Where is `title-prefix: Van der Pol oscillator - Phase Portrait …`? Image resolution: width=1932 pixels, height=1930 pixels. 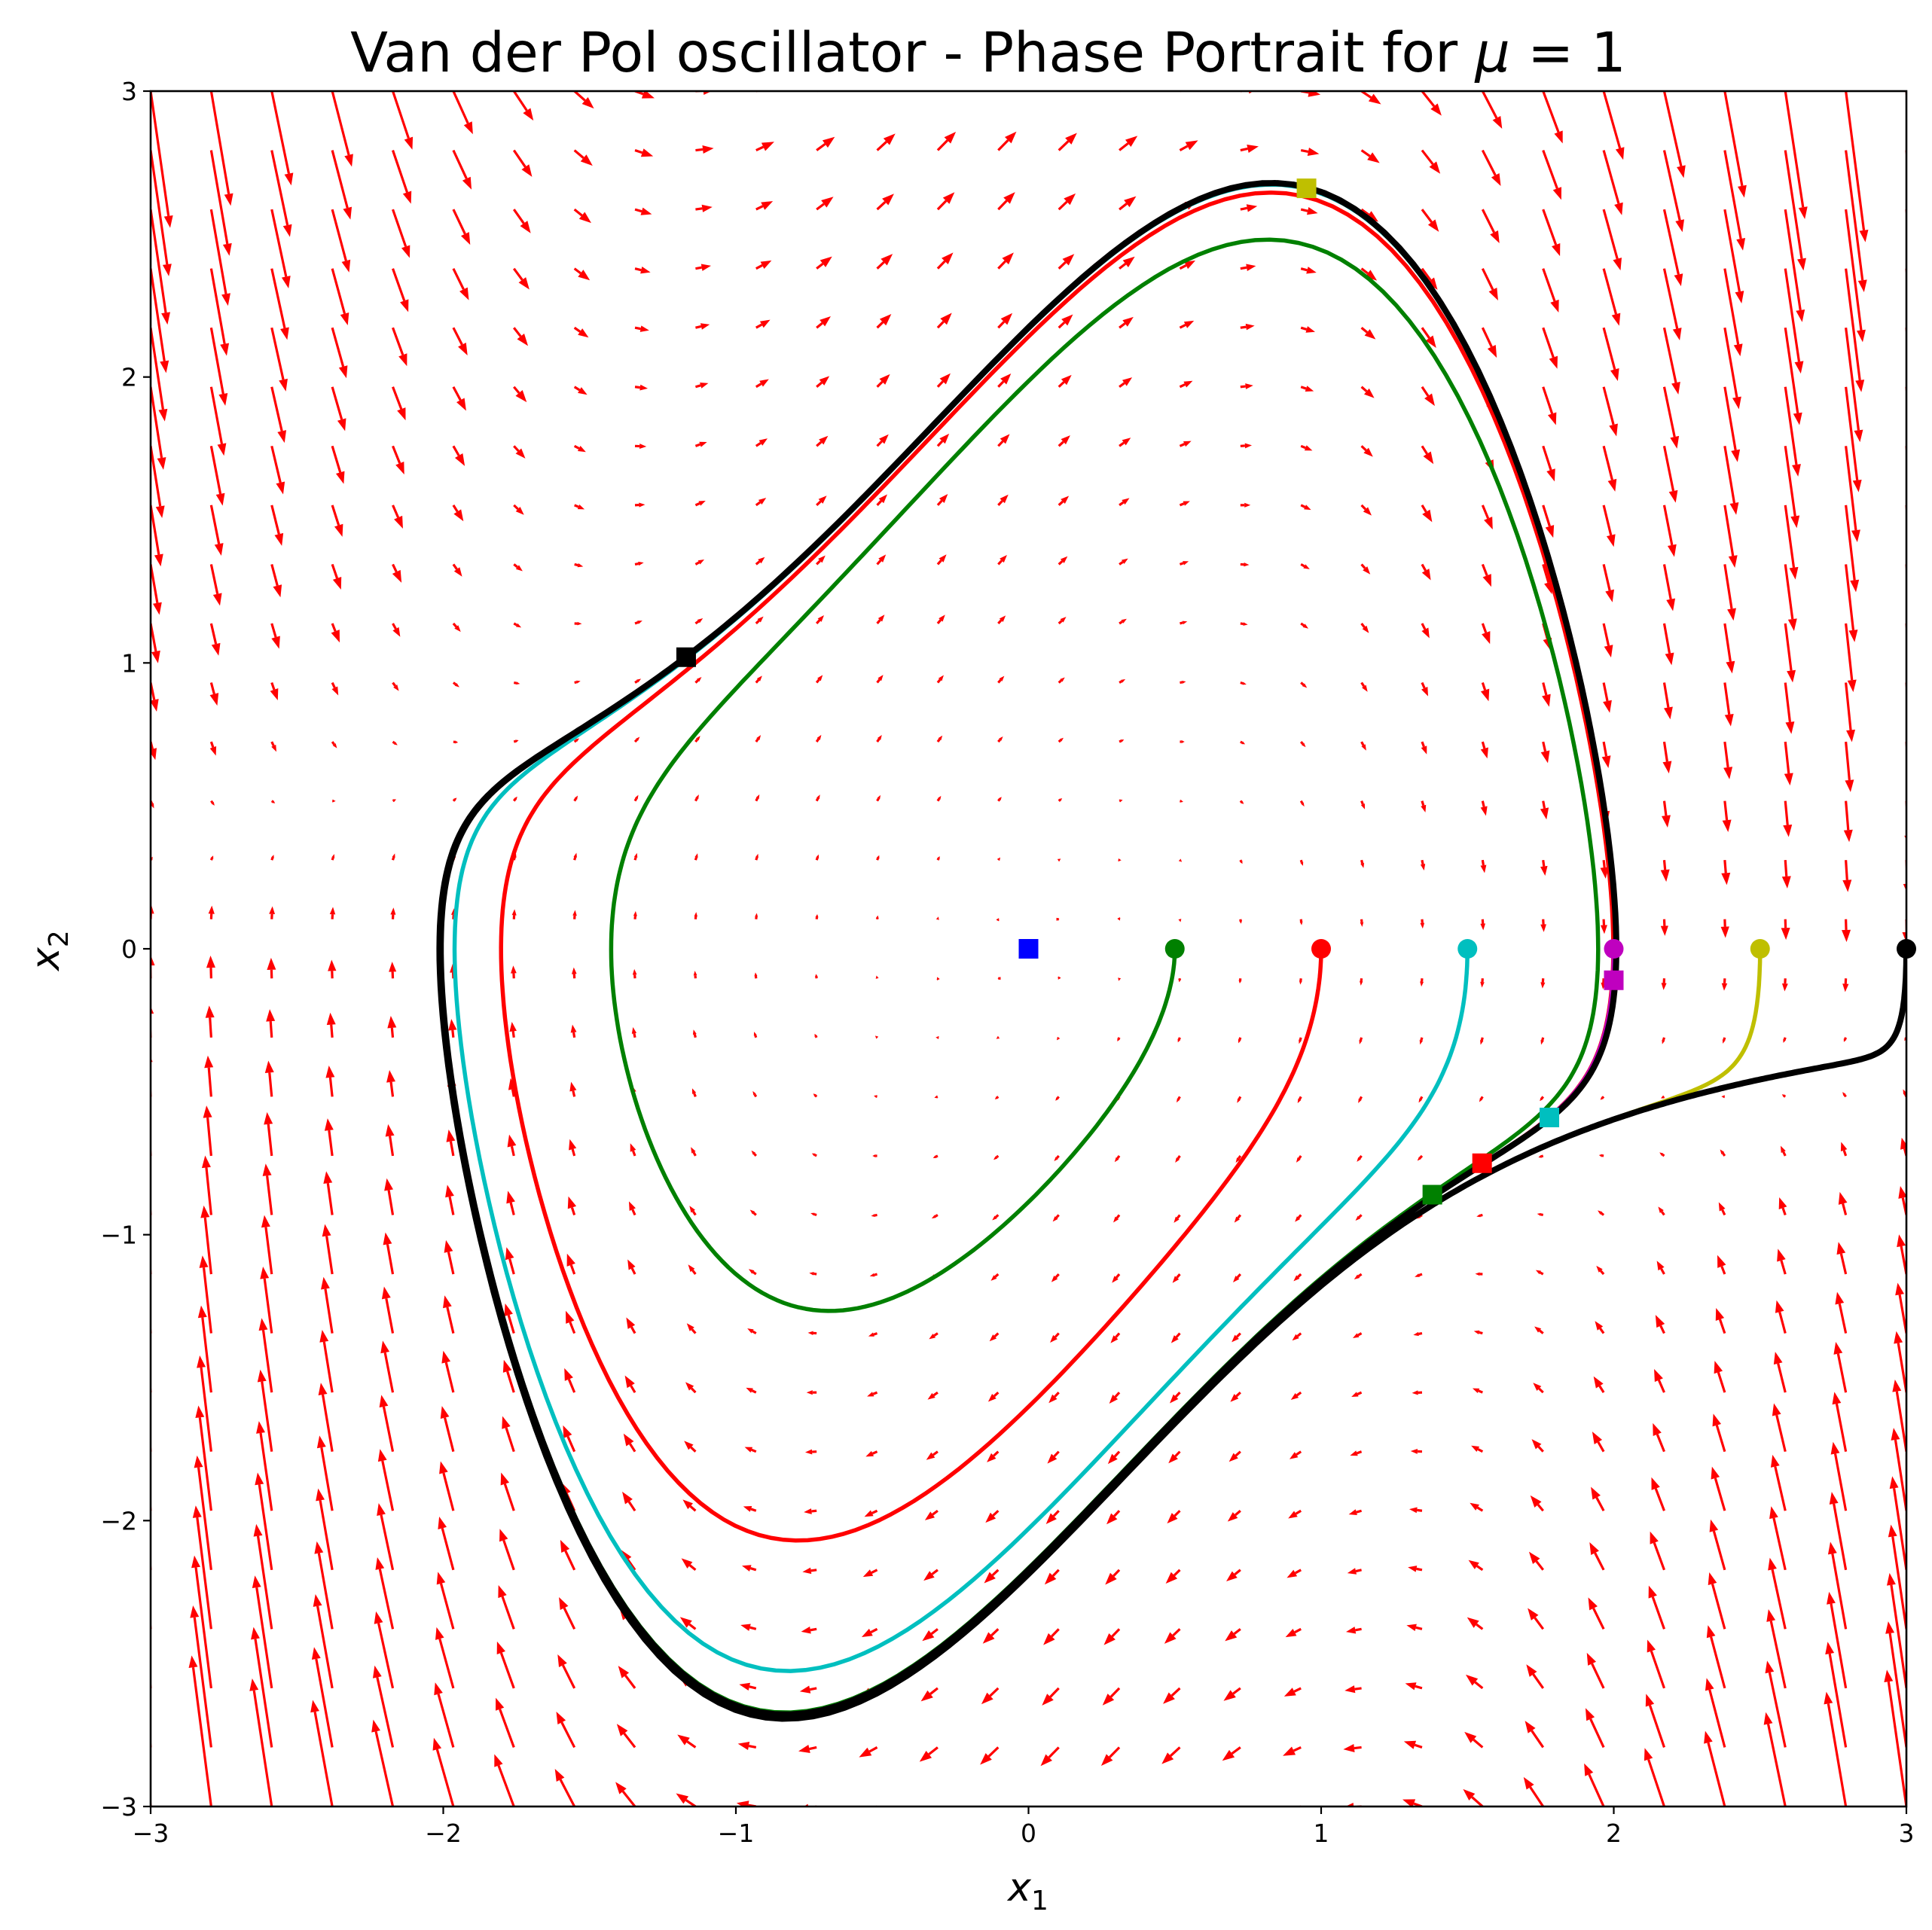 title-prefix: Van der Pol oscillator - Phase Portrait … is located at coordinates (913, 53).